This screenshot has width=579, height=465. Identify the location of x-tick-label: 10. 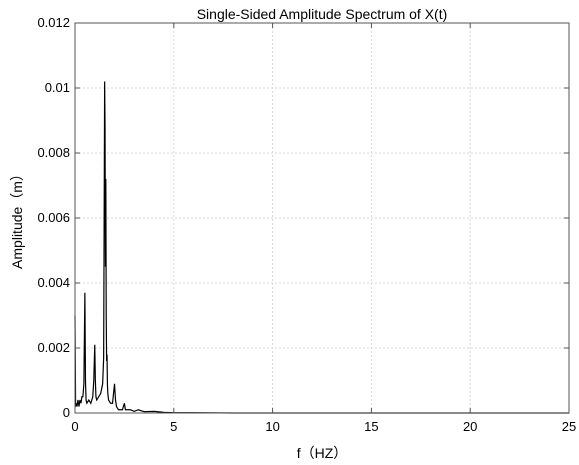
(272, 426).